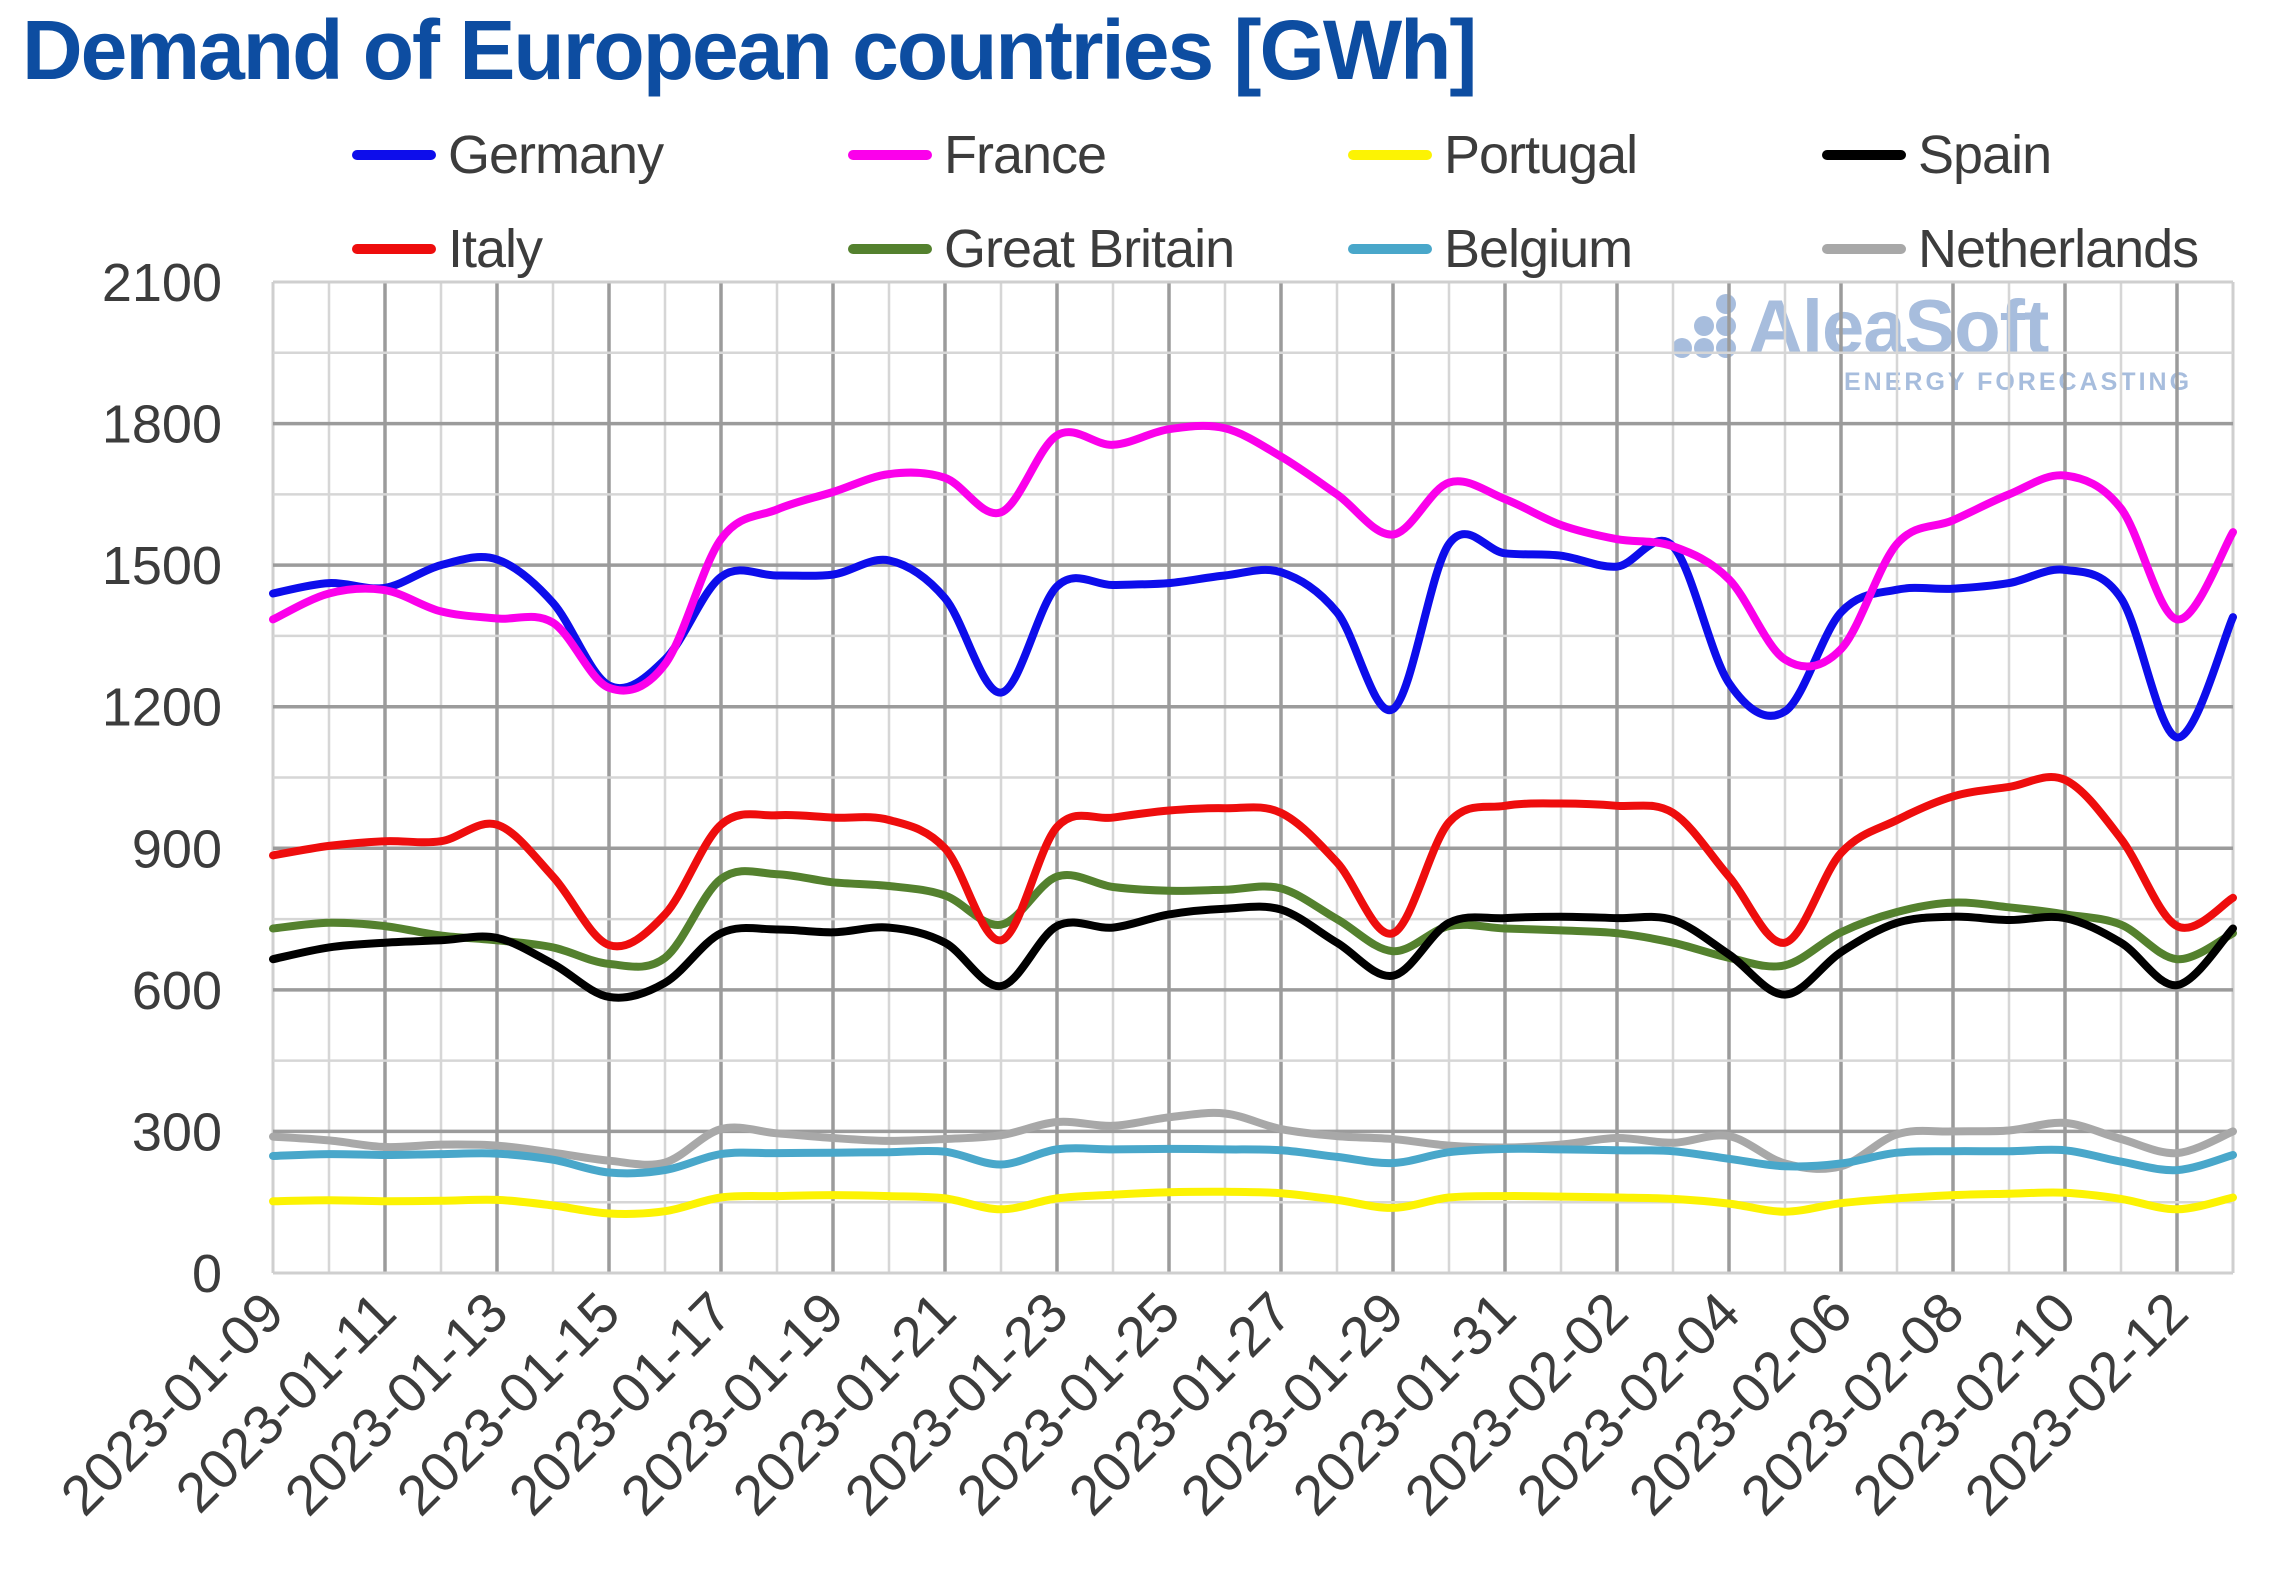 Image resolution: width=2282 pixels, height=1589 pixels. Describe the element at coordinates (1253, 1202) in the screenshot. I see `series-line-portugal` at that location.